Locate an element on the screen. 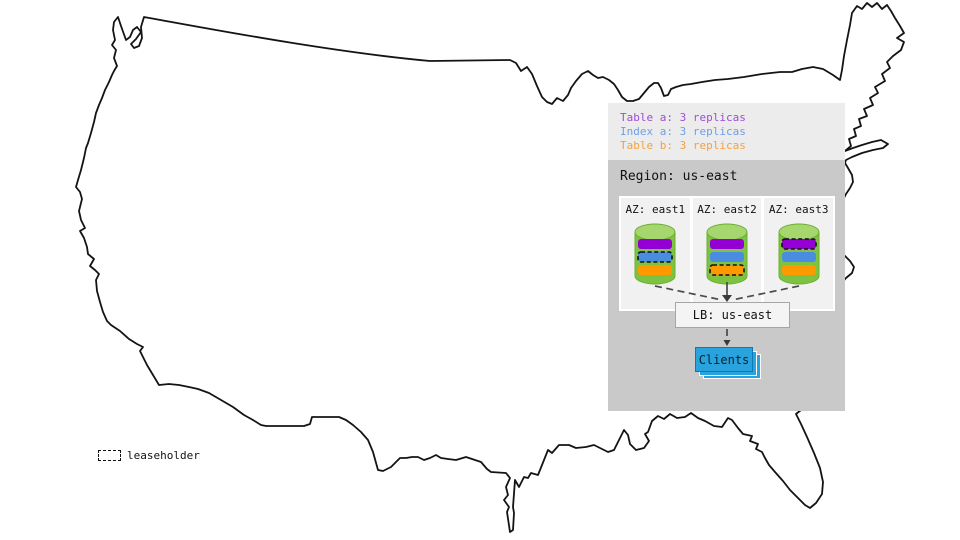 The width and height of the screenshot is (960, 540). az-cell-east3: AZ: east3 is located at coordinates (799, 253).